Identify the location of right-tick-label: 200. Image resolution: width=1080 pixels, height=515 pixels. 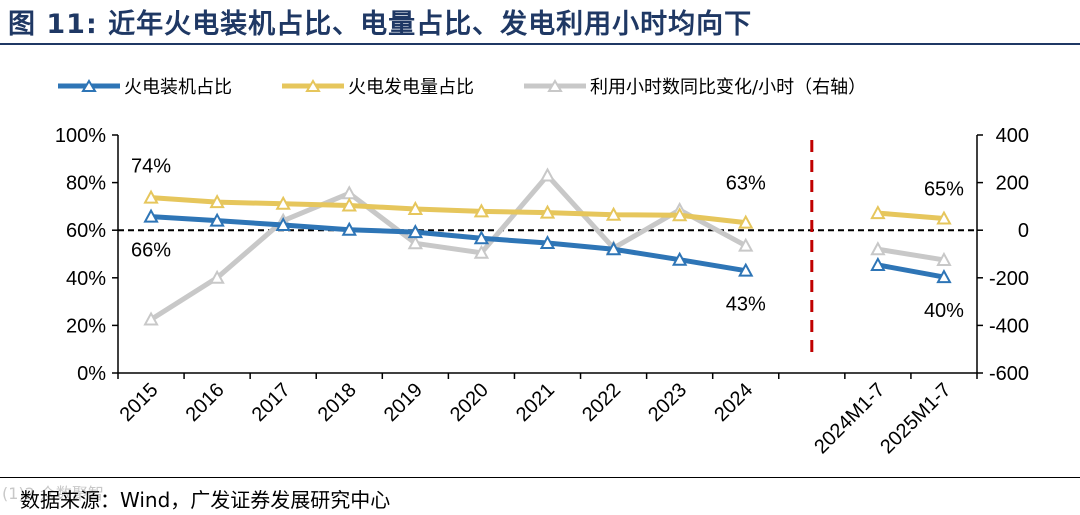
(1012, 184).